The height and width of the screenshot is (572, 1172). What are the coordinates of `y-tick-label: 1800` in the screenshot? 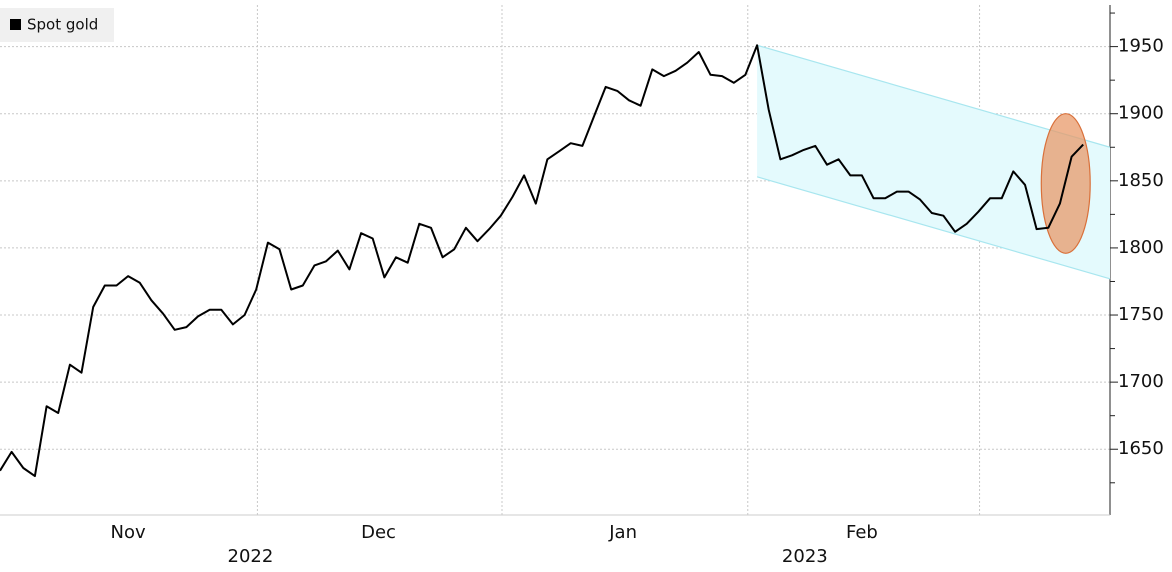 It's located at (1141, 247).